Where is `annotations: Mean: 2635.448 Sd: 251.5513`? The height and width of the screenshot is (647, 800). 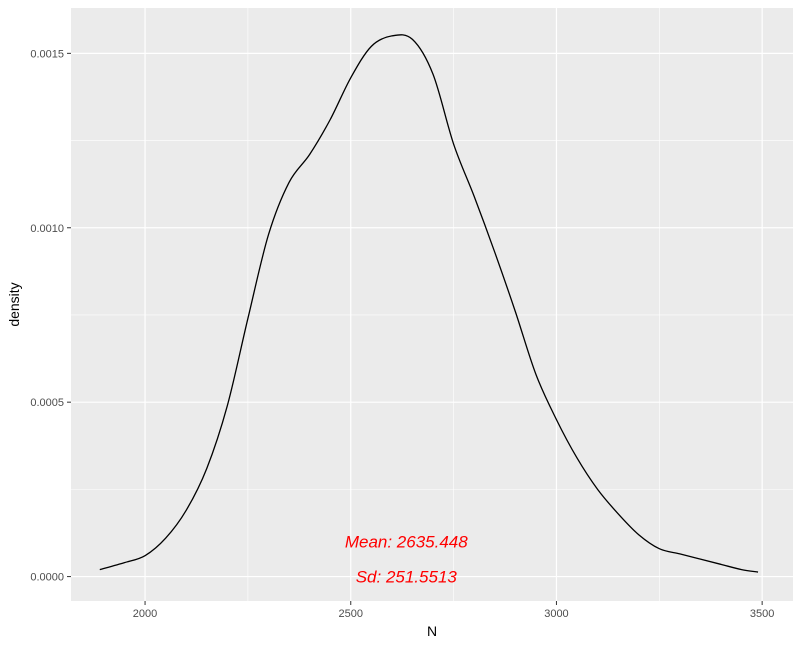
annotations: Mean: 2635.448 Sd: 251.5513 is located at coordinates (406, 560).